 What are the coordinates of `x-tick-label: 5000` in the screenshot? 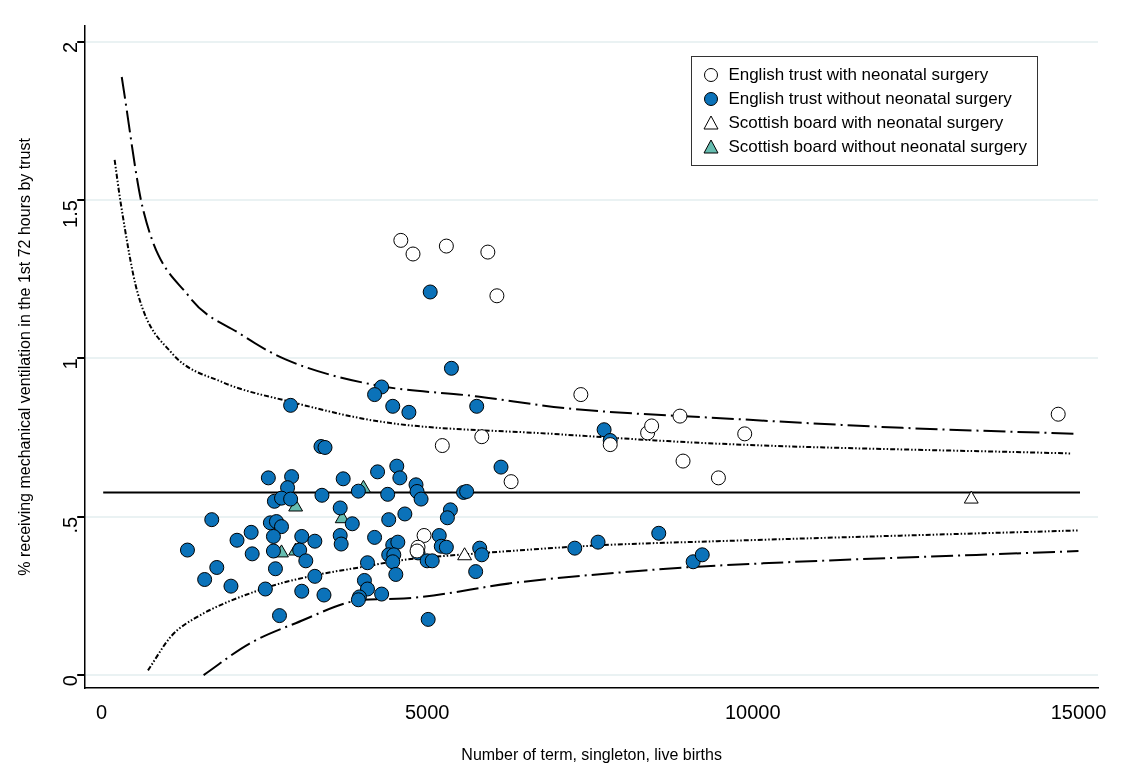 It's located at (427, 712).